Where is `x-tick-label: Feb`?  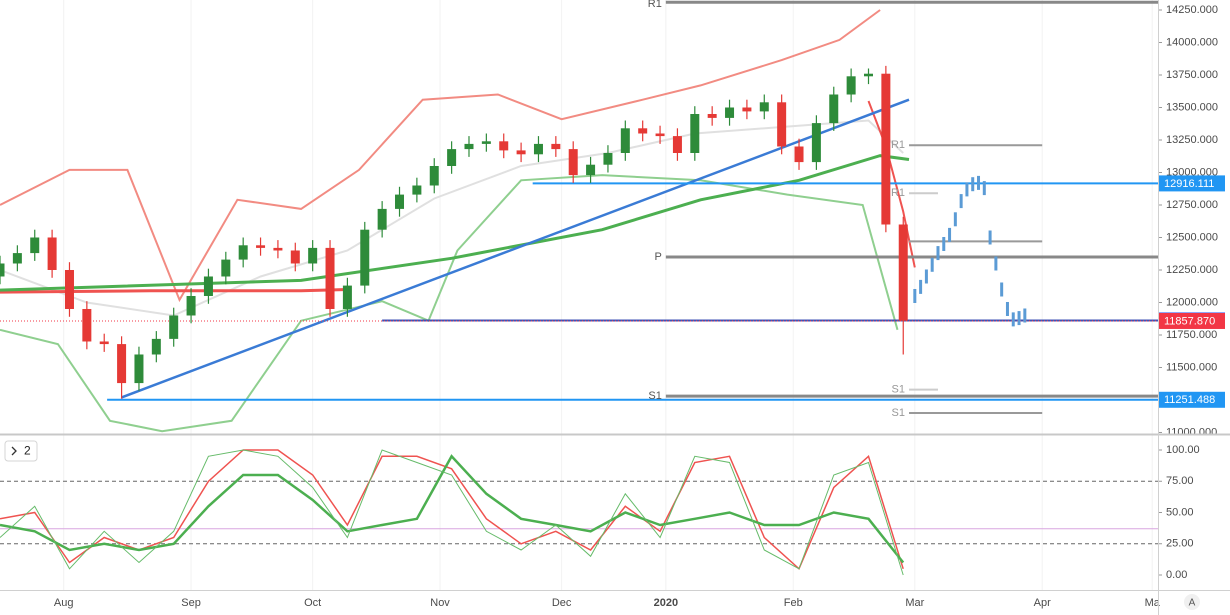 x-tick-label: Feb is located at coordinates (793, 603).